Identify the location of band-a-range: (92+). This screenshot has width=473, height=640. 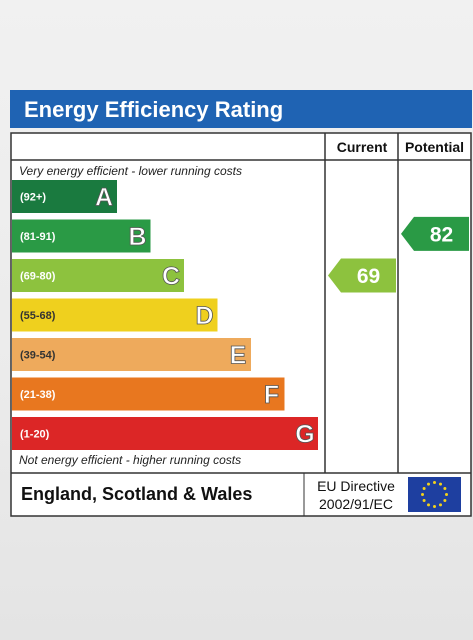
(33, 198).